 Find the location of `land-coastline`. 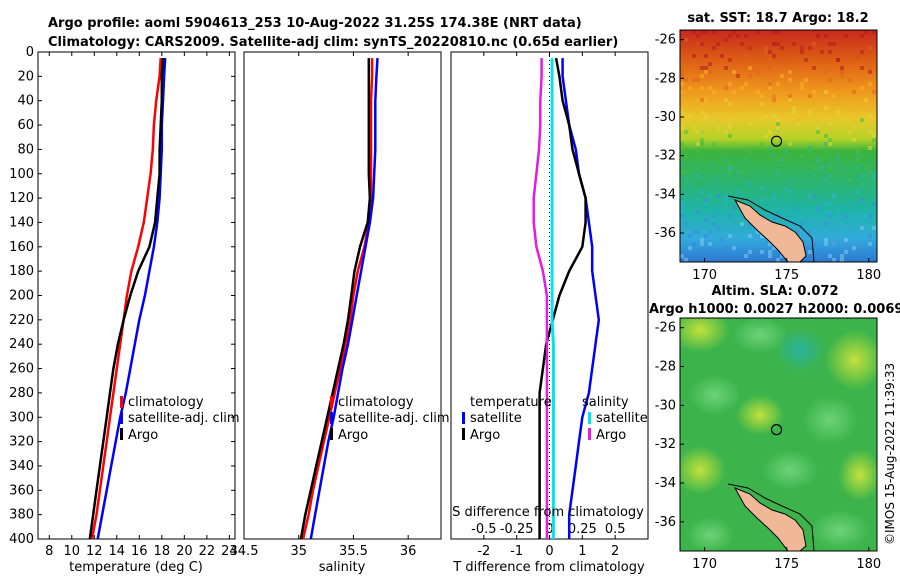

land-coastline is located at coordinates (770, 519).